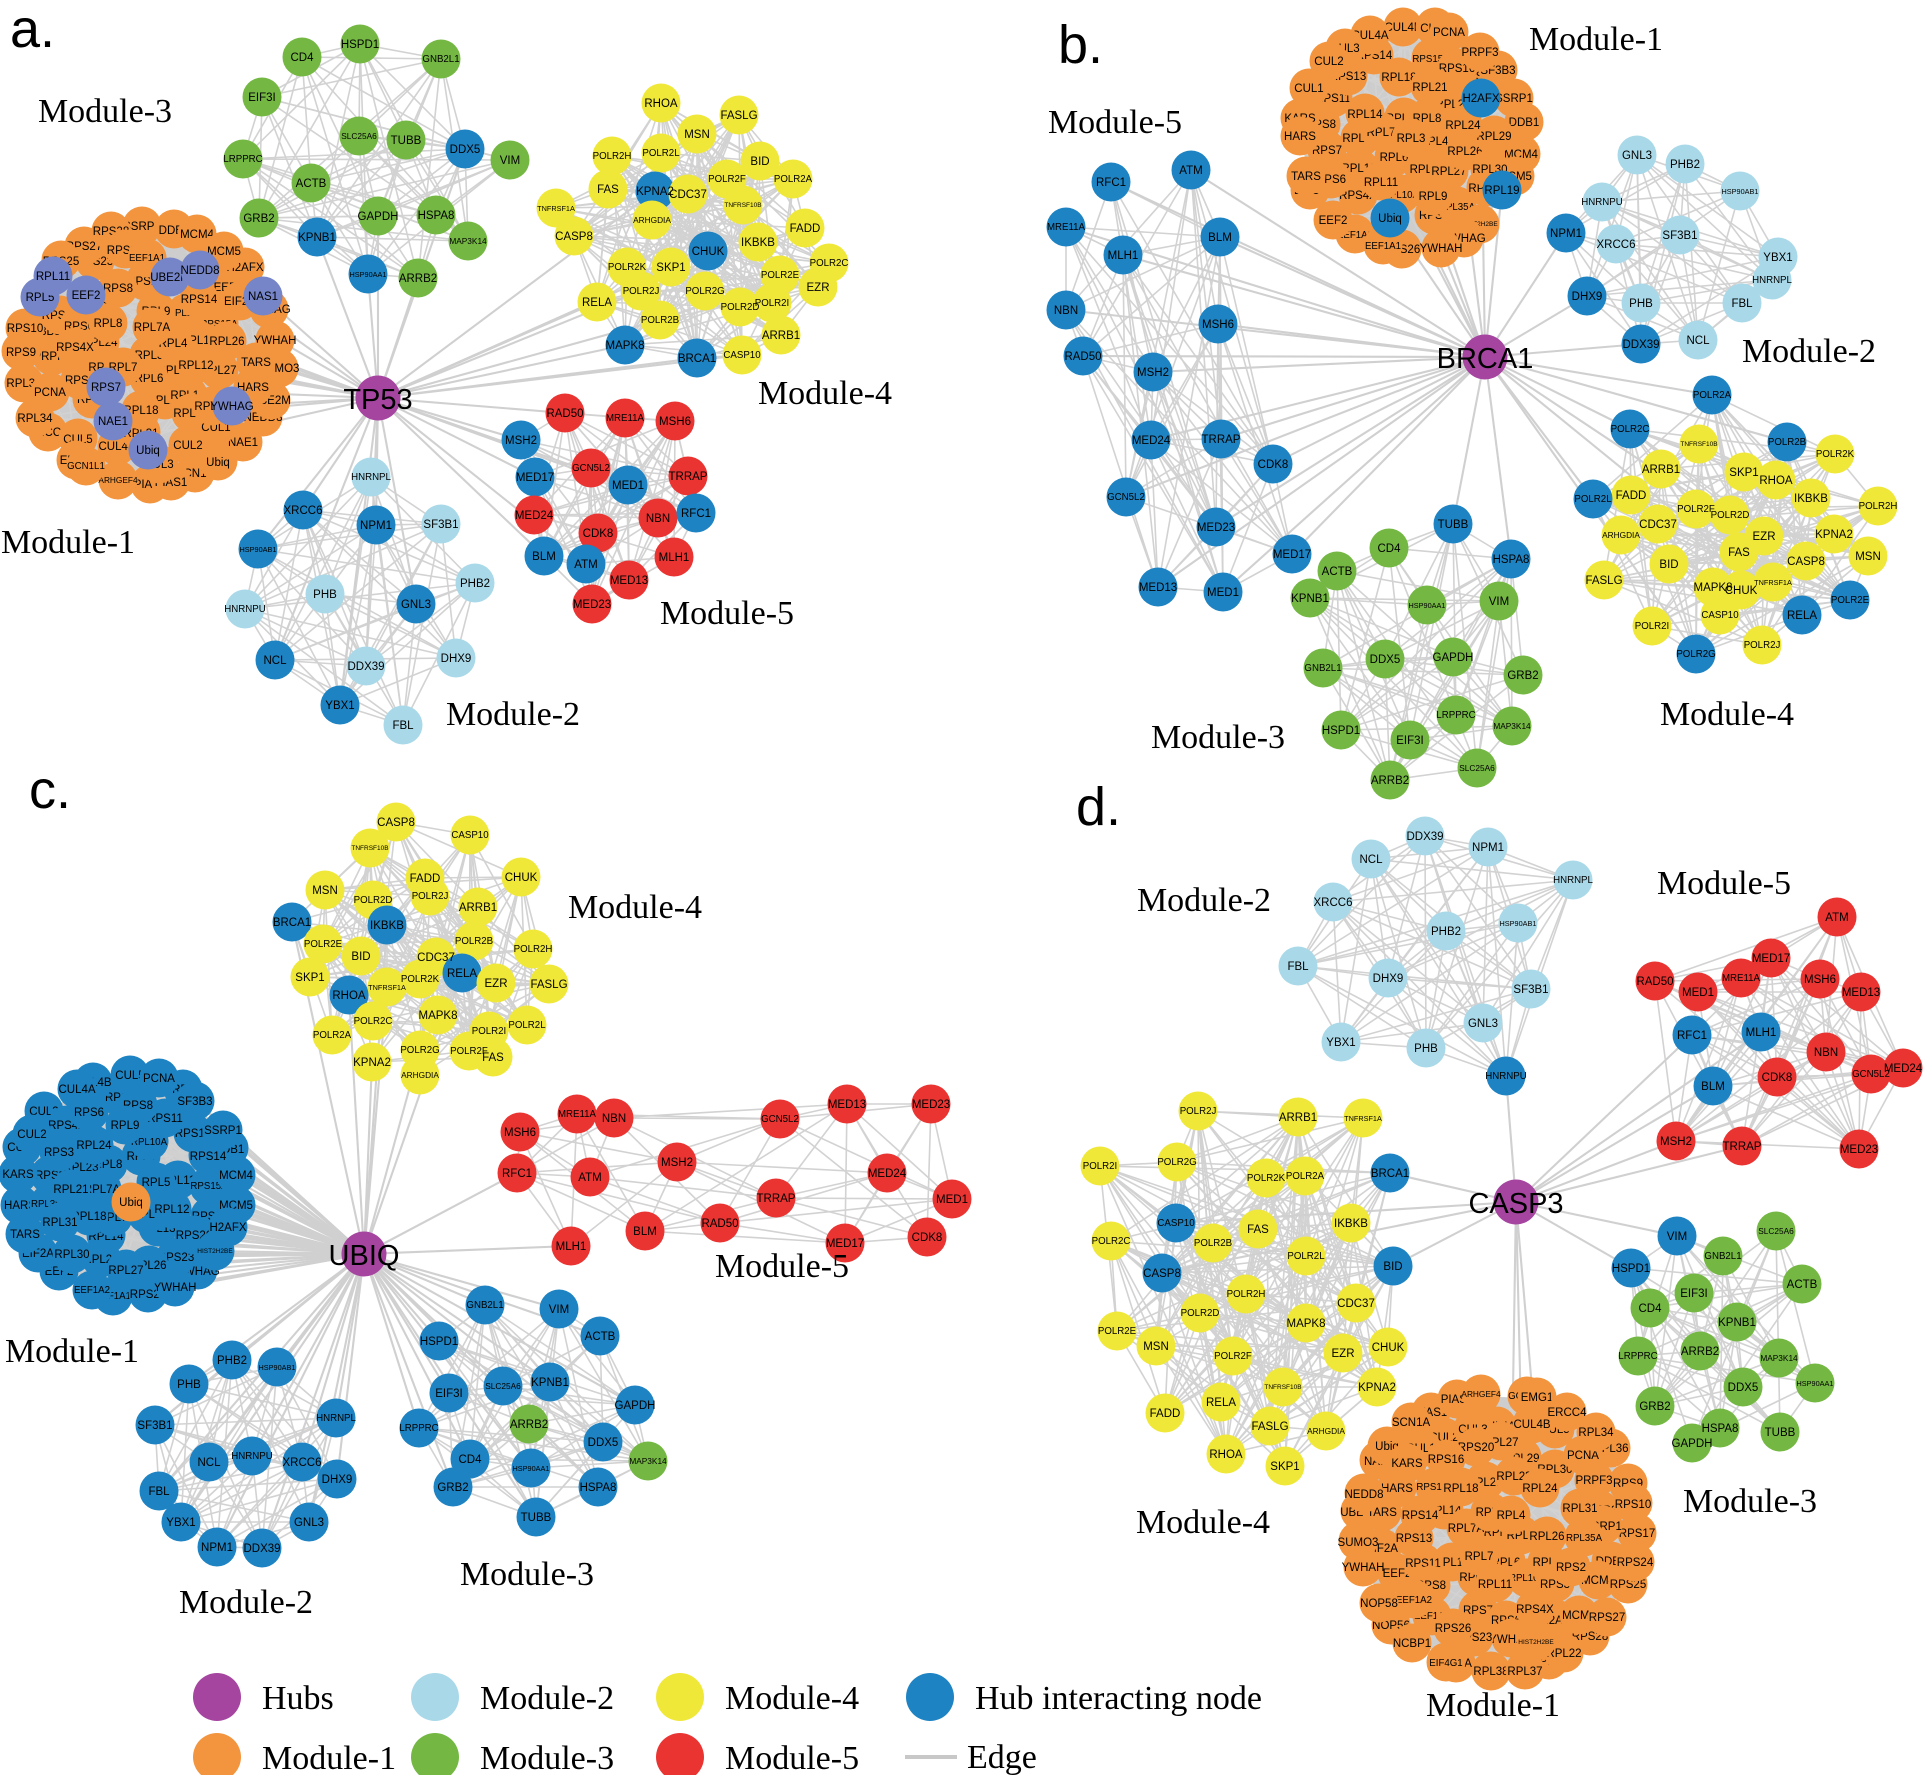 Image resolution: width=1923 pixels, height=1780 pixels. What do you see at coordinates (21, 353) in the screenshot?
I see `svg-text: RPS9` at bounding box center [21, 353].